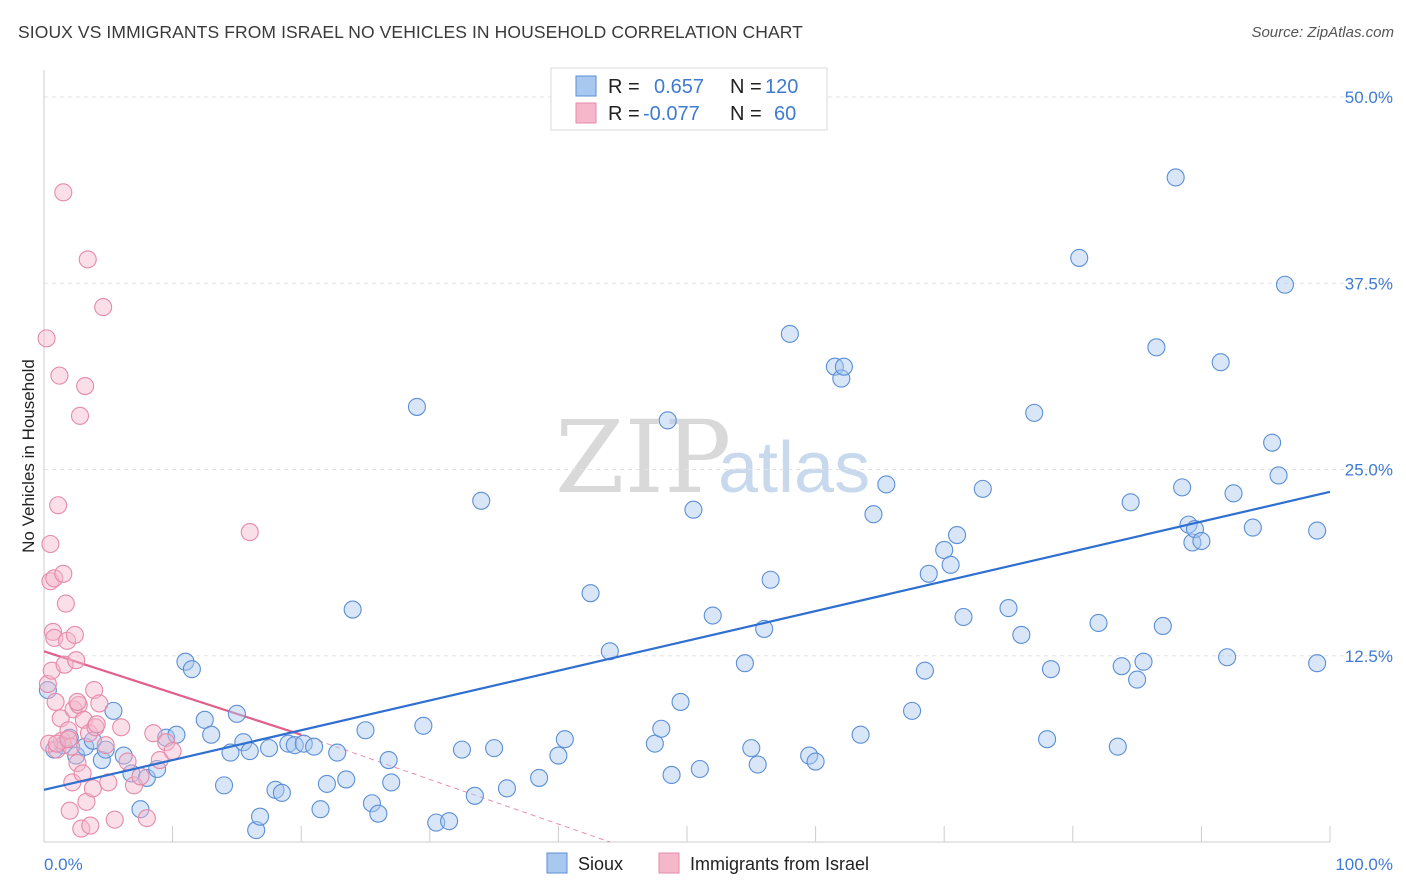 This screenshot has height=892, width=1406. What do you see at coordinates (746, 114) in the screenshot?
I see `legend-n-label: N =` at bounding box center [746, 114].